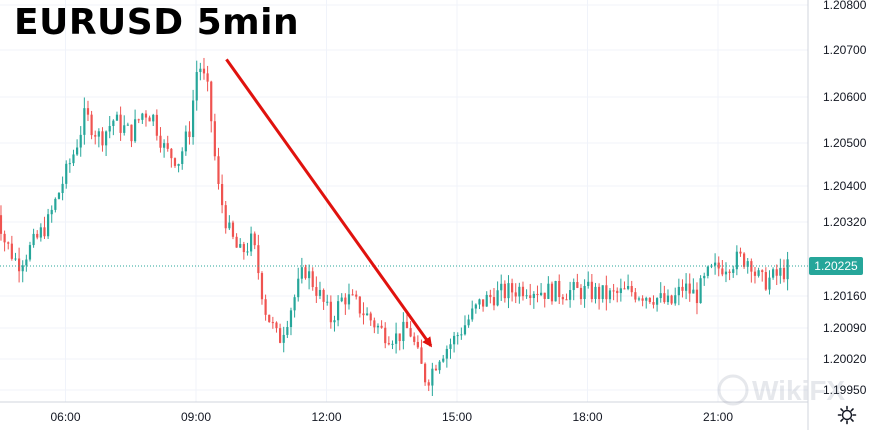 The width and height of the screenshot is (878, 430). I want to click on current-price-tag, so click(836, 265).